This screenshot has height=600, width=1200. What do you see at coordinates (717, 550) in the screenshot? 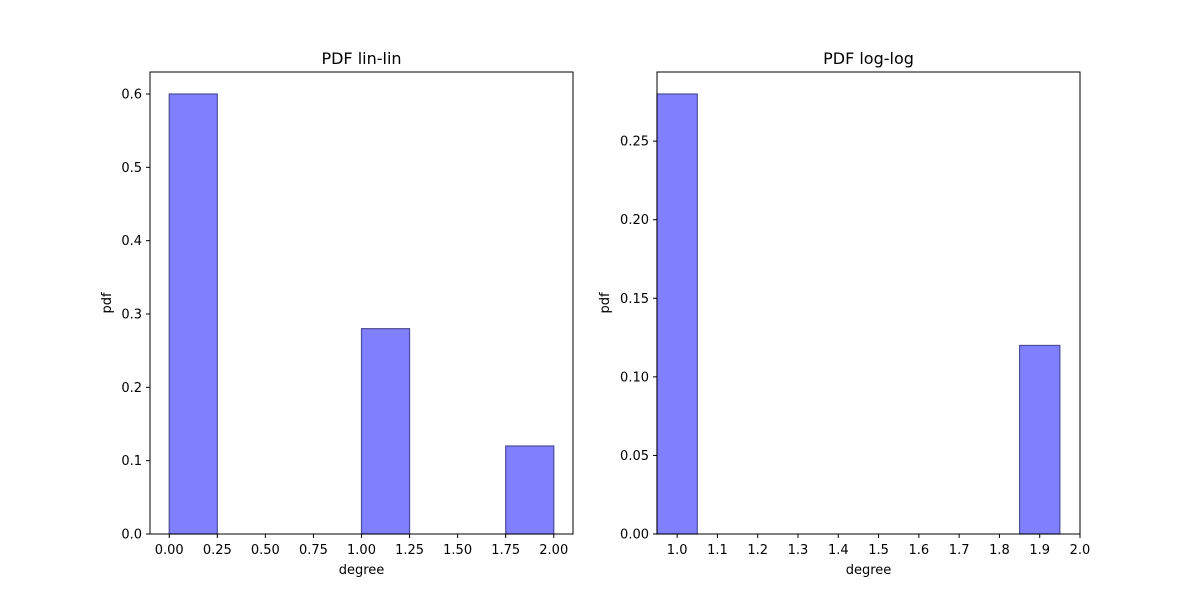
I see `x-tick-label: 1.1` at bounding box center [717, 550].